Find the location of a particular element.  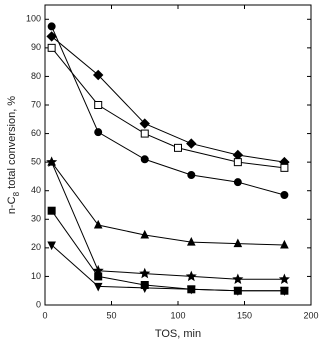

x-tick-label: 0 is located at coordinates (44, 315).